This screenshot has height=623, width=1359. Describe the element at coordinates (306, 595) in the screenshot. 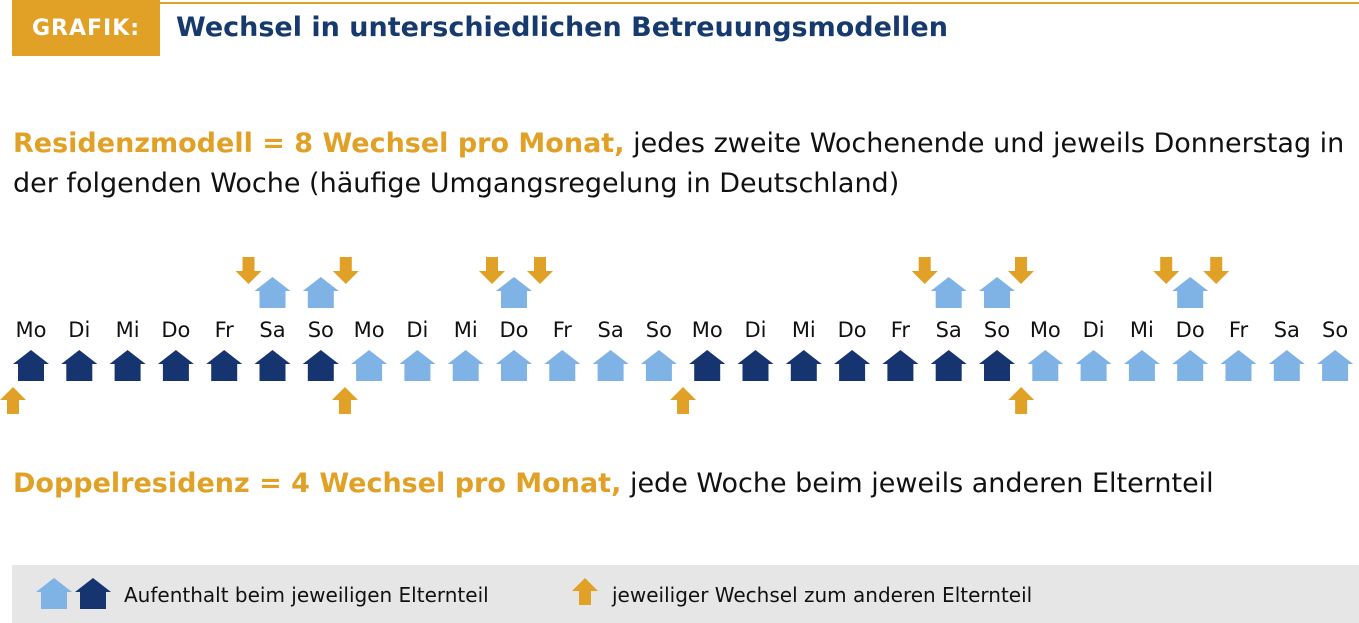

I see `legend-houses-label: Aufenthalt beim jeweiligen Elternteil` at that location.